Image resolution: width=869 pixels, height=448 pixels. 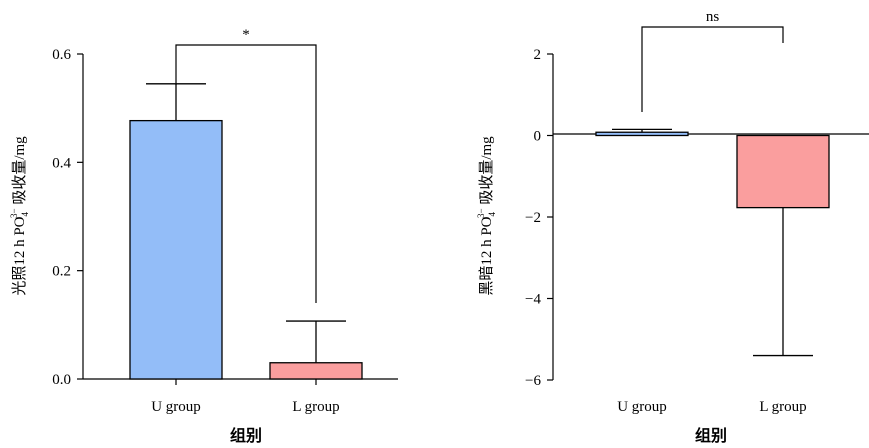 I want to click on significance-label: *, so click(x=246, y=35).